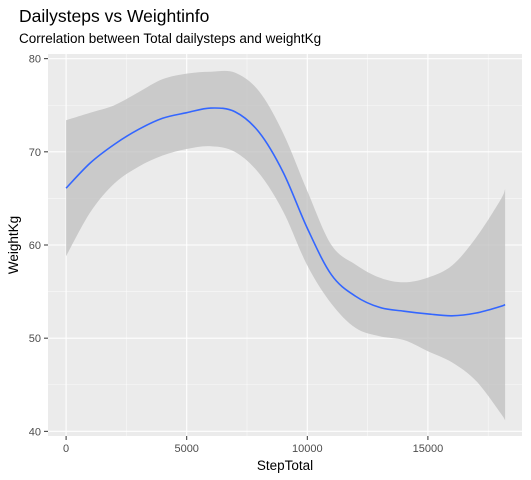 The height and width of the screenshot is (480, 531). Describe the element at coordinates (428, 449) in the screenshot. I see `x-tick-label: 15000` at that location.